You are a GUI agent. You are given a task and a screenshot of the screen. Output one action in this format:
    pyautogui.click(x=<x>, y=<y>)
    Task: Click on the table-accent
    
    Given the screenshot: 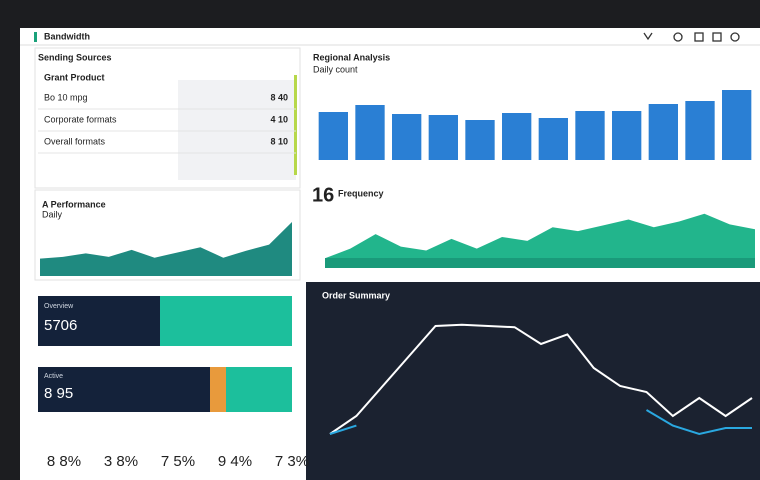 What is the action you would take?
    pyautogui.click(x=295, y=125)
    